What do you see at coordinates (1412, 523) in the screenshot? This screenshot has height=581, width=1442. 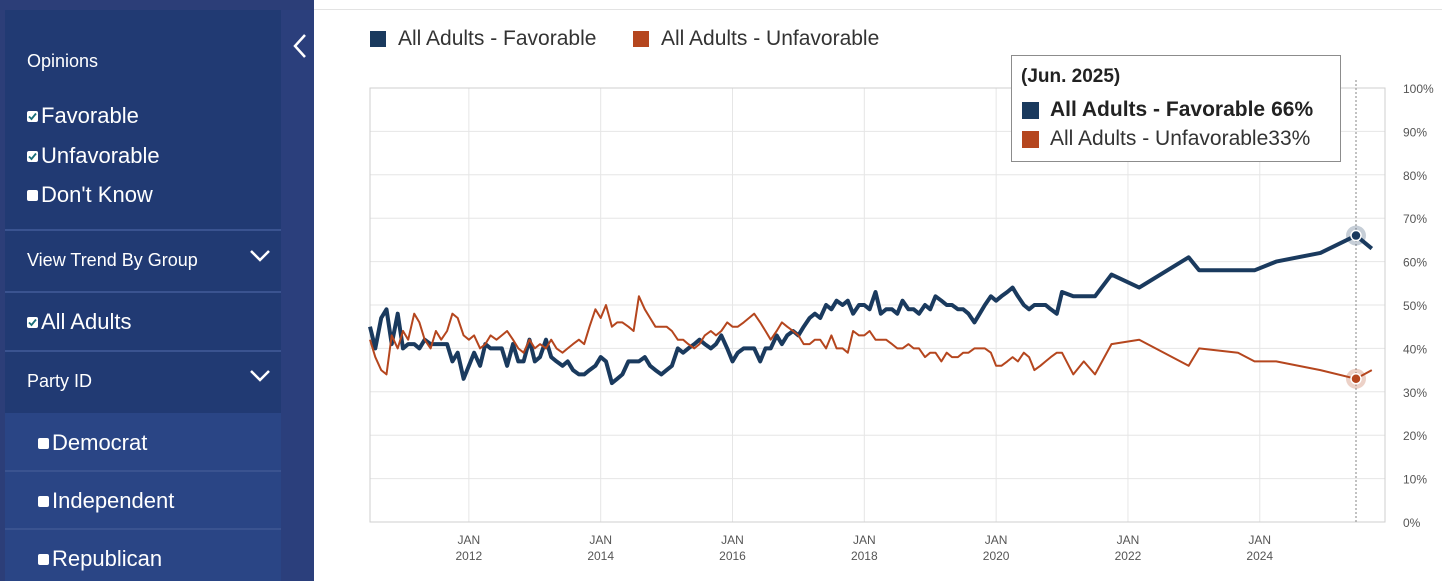 I see `y-tick-label: 0%` at bounding box center [1412, 523].